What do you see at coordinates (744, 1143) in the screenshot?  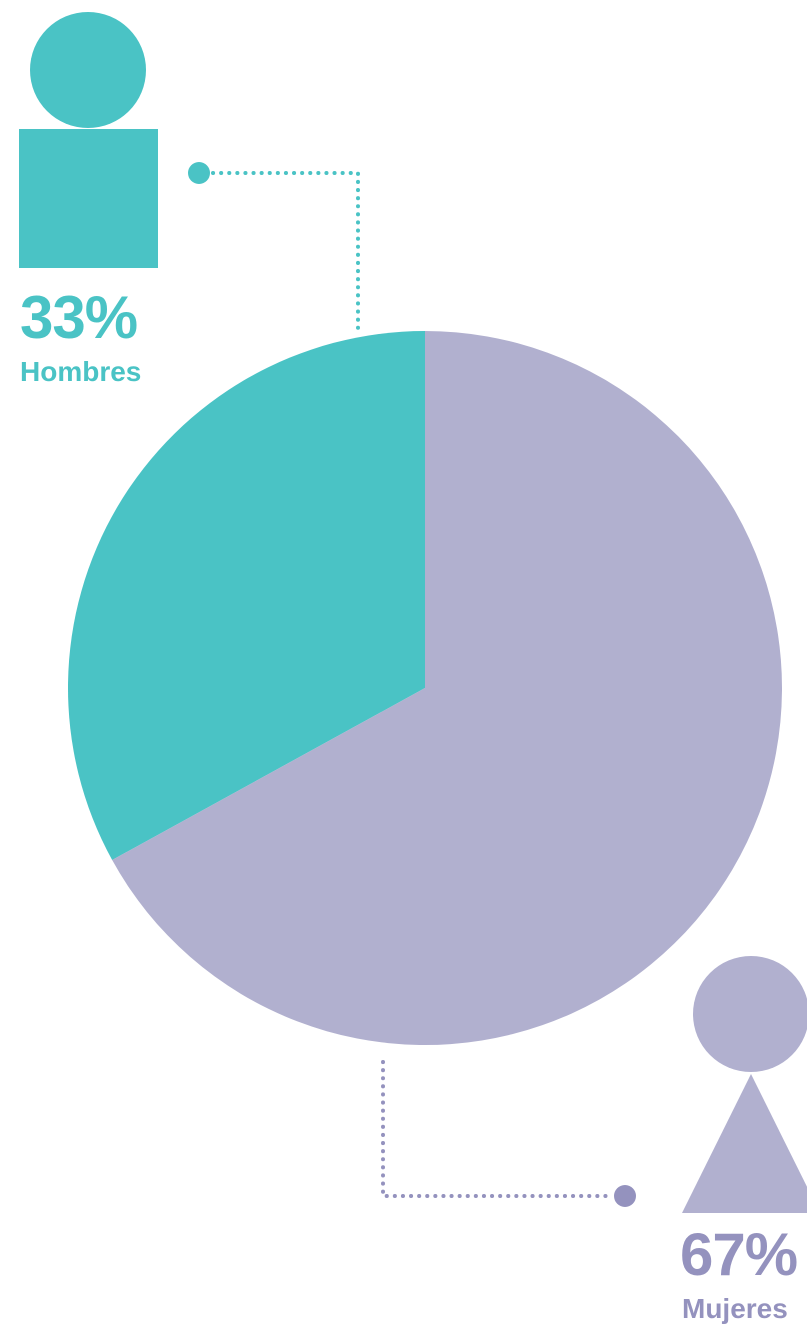 I see `female-person-body` at bounding box center [744, 1143].